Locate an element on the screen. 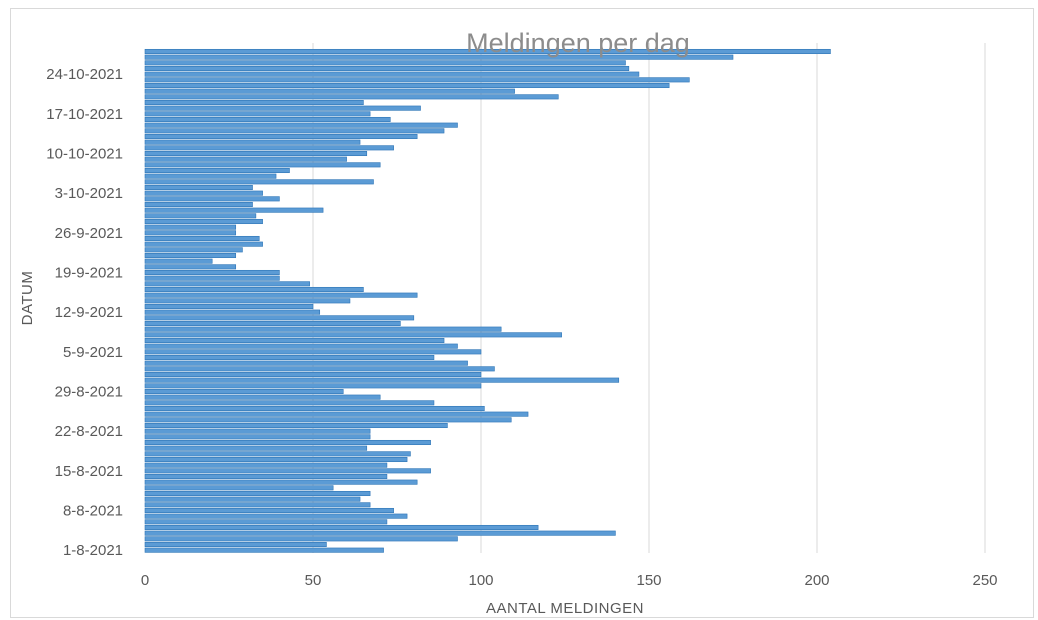  bar-19-9-2021 is located at coordinates (212, 272).